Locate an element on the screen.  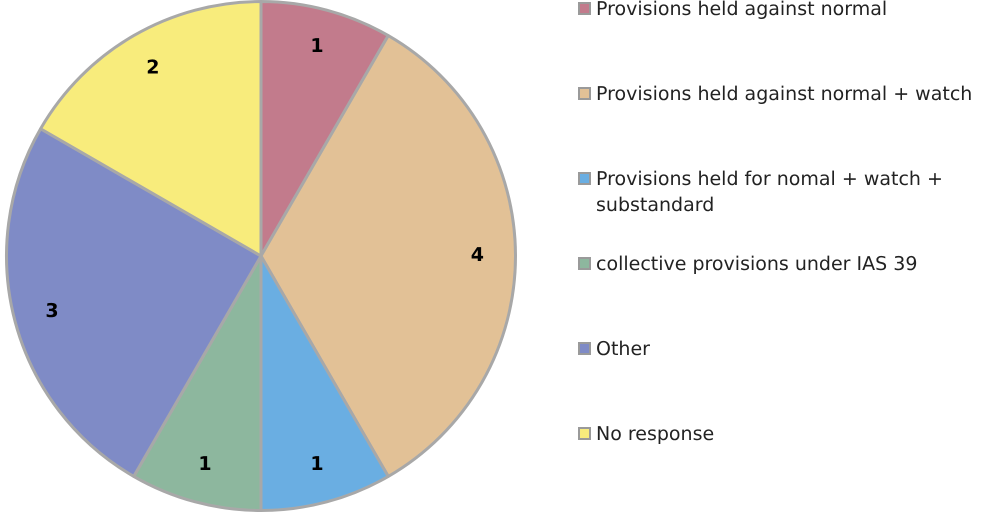
data-label: 2 is located at coordinates (153, 67).